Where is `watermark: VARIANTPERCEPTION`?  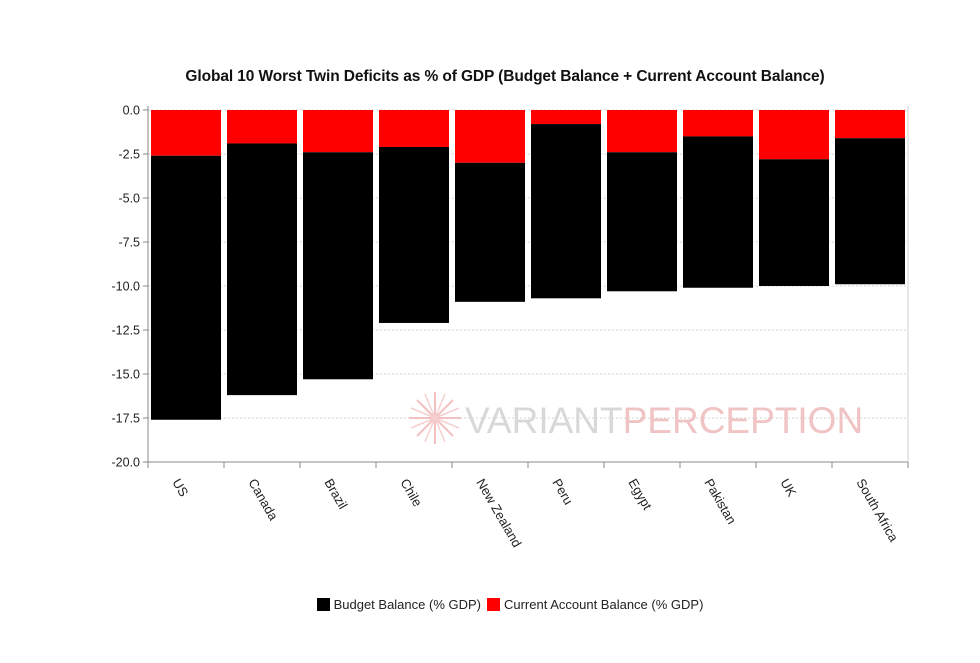 watermark: VARIANTPERCEPTION is located at coordinates (636, 418).